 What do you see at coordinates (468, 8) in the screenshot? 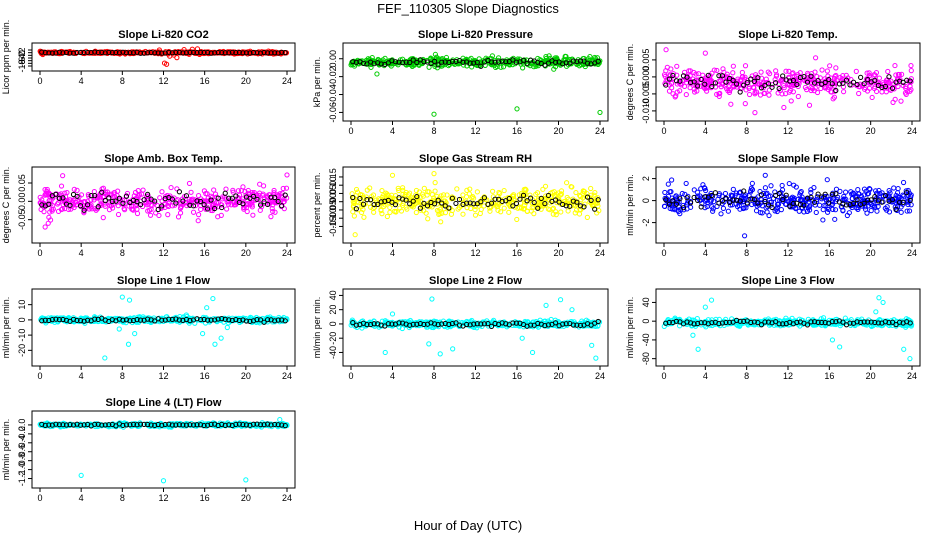
I see `figure-title: FEF_110305 Slope Diagnostics` at bounding box center [468, 8].